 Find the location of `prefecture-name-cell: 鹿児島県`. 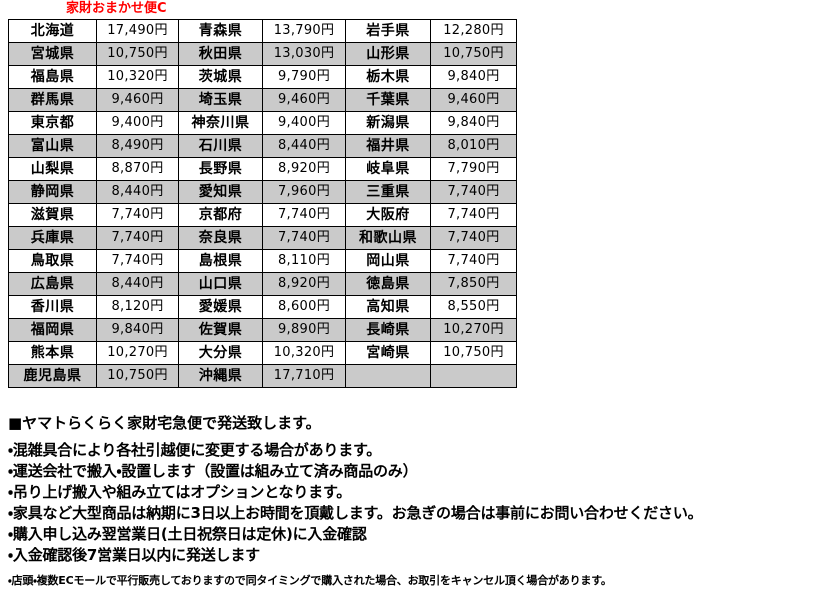

prefecture-name-cell: 鹿児島県 is located at coordinates (52, 376).